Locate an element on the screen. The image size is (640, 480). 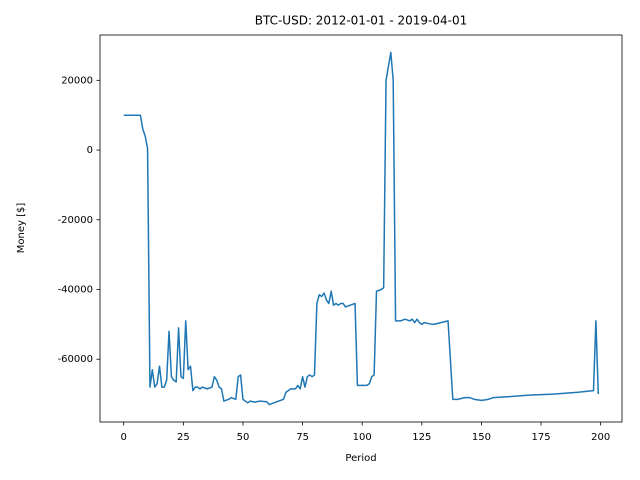
y-tick-label: 0 is located at coordinates (90, 150).